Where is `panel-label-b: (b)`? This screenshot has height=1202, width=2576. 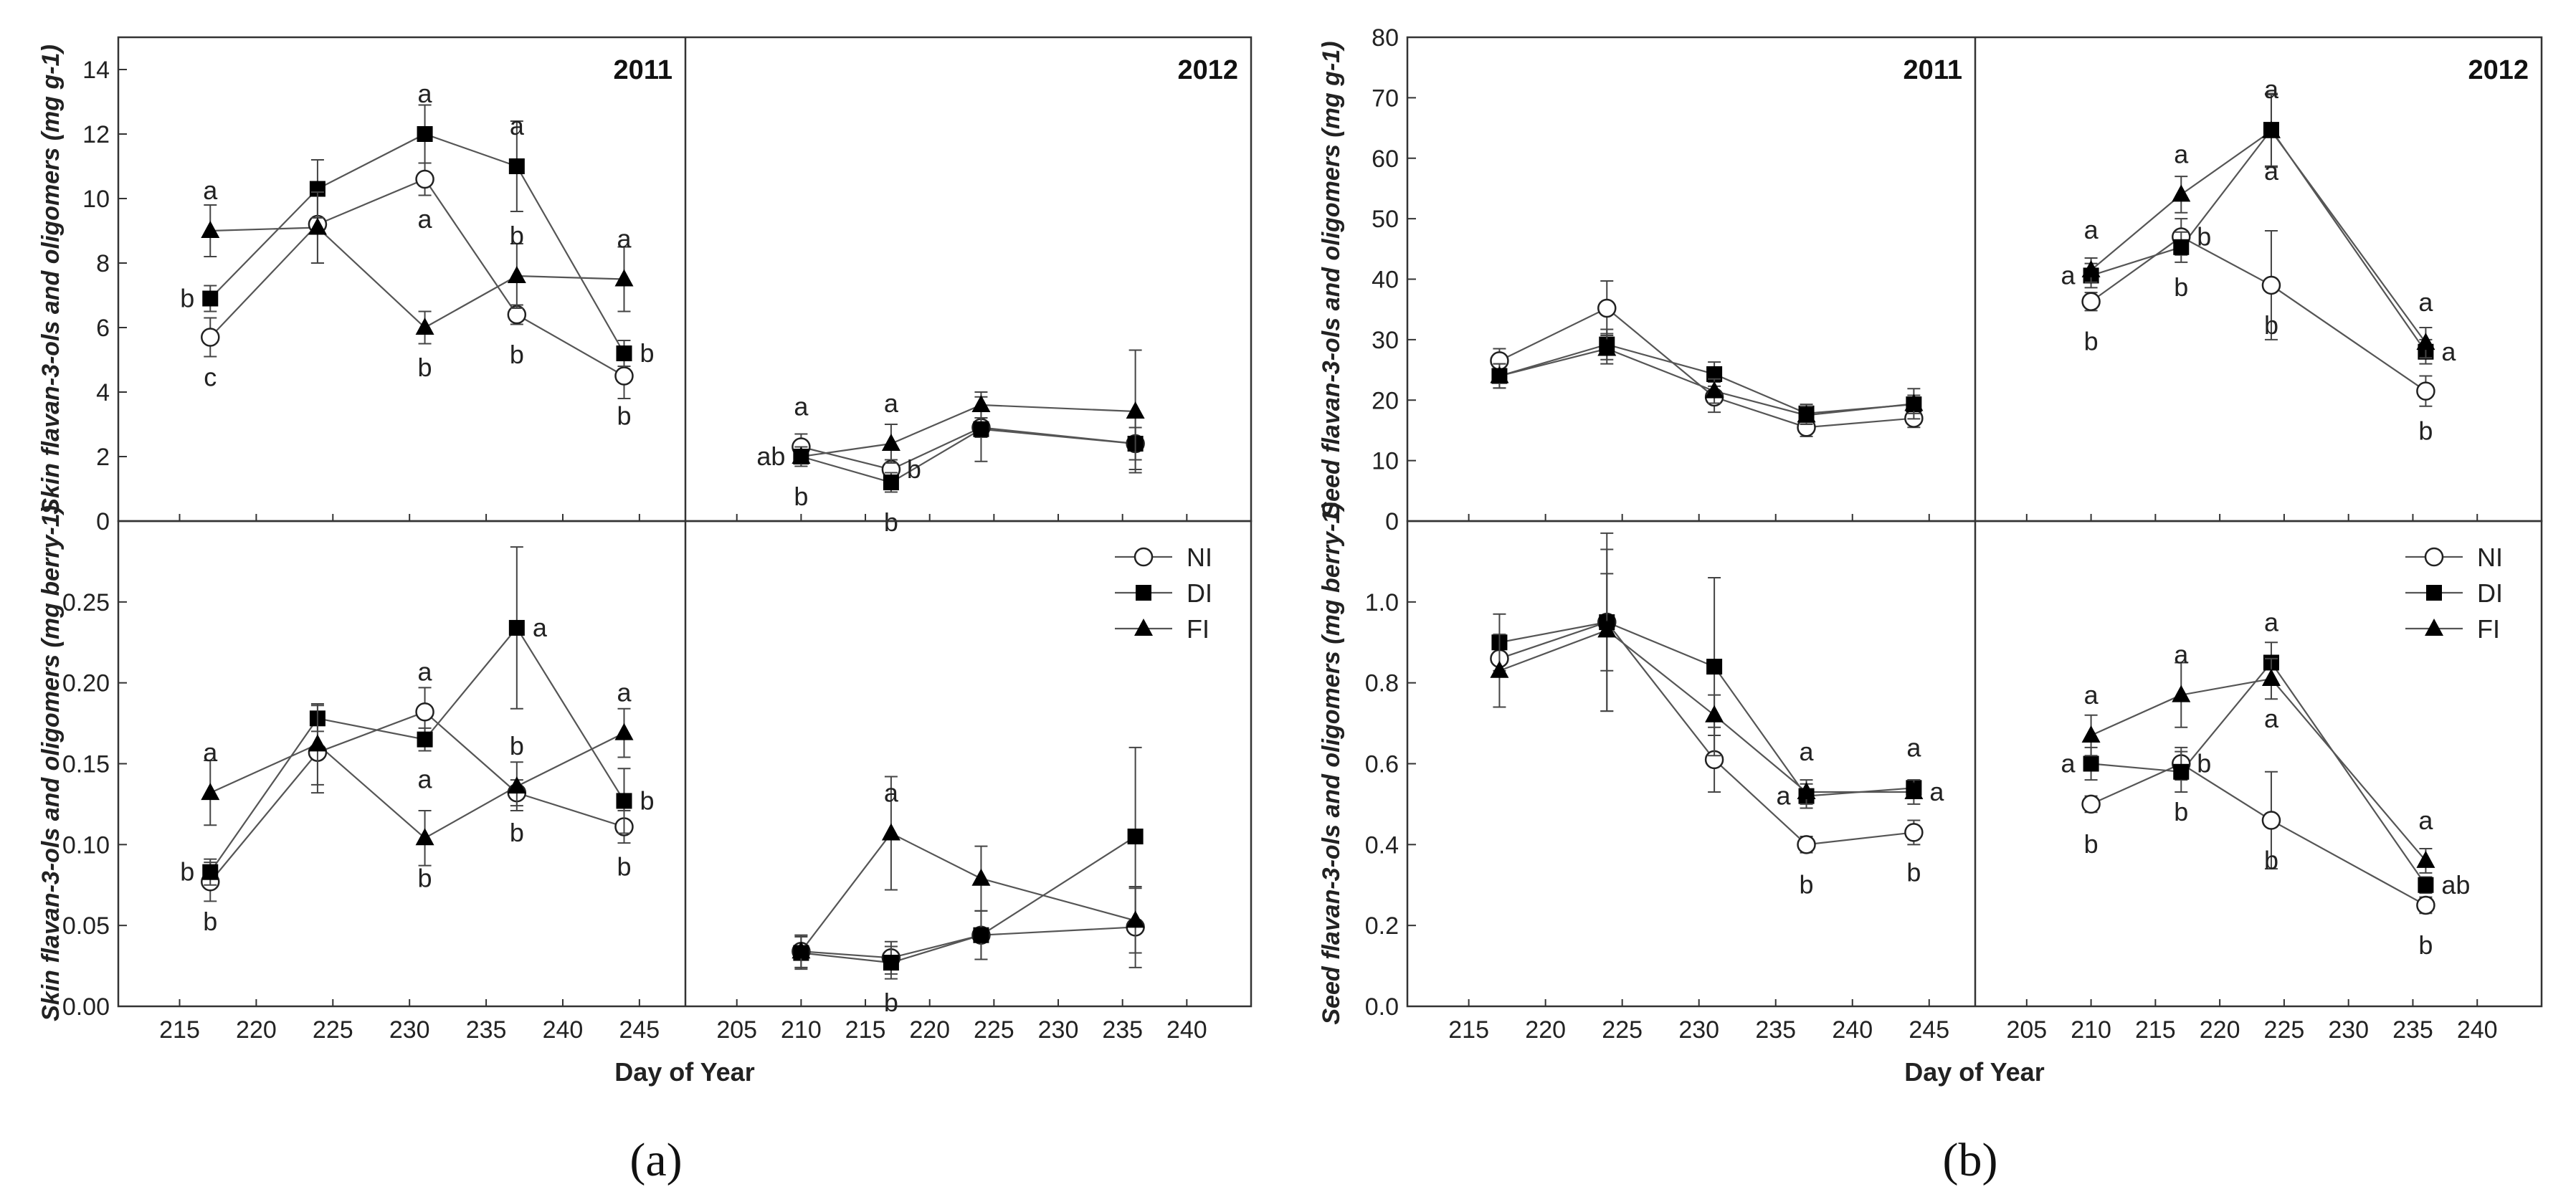 panel-label-b: (b) is located at coordinates (1970, 1160).